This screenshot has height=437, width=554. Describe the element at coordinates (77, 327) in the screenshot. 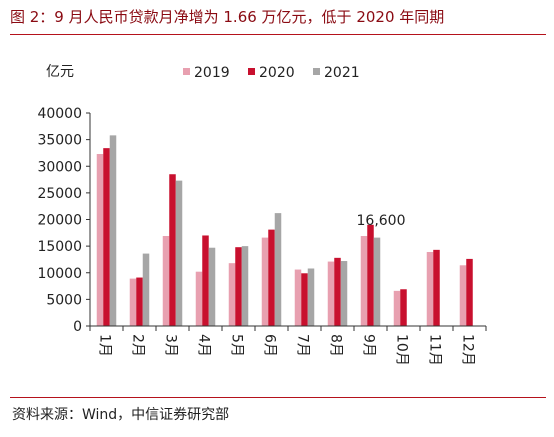

I see `y-tick-label: 0` at that location.